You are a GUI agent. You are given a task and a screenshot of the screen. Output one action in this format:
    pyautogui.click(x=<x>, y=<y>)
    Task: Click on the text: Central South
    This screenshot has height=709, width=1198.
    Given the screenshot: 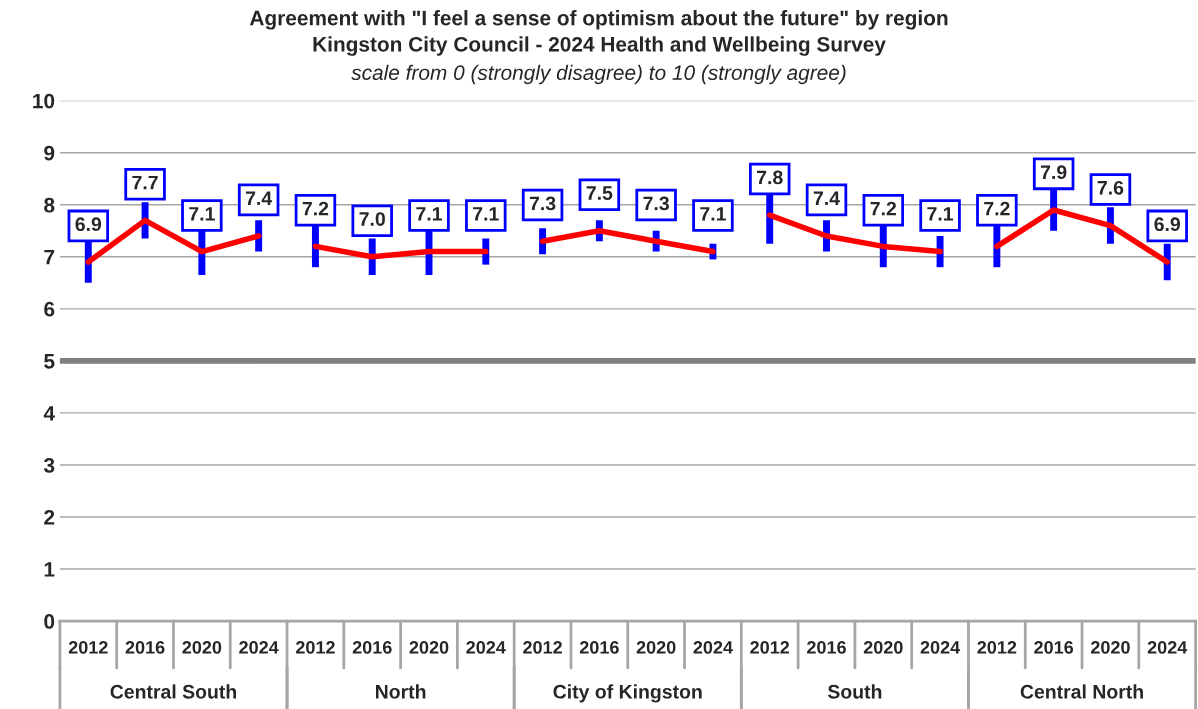 What is the action you would take?
    pyautogui.click(x=173, y=691)
    